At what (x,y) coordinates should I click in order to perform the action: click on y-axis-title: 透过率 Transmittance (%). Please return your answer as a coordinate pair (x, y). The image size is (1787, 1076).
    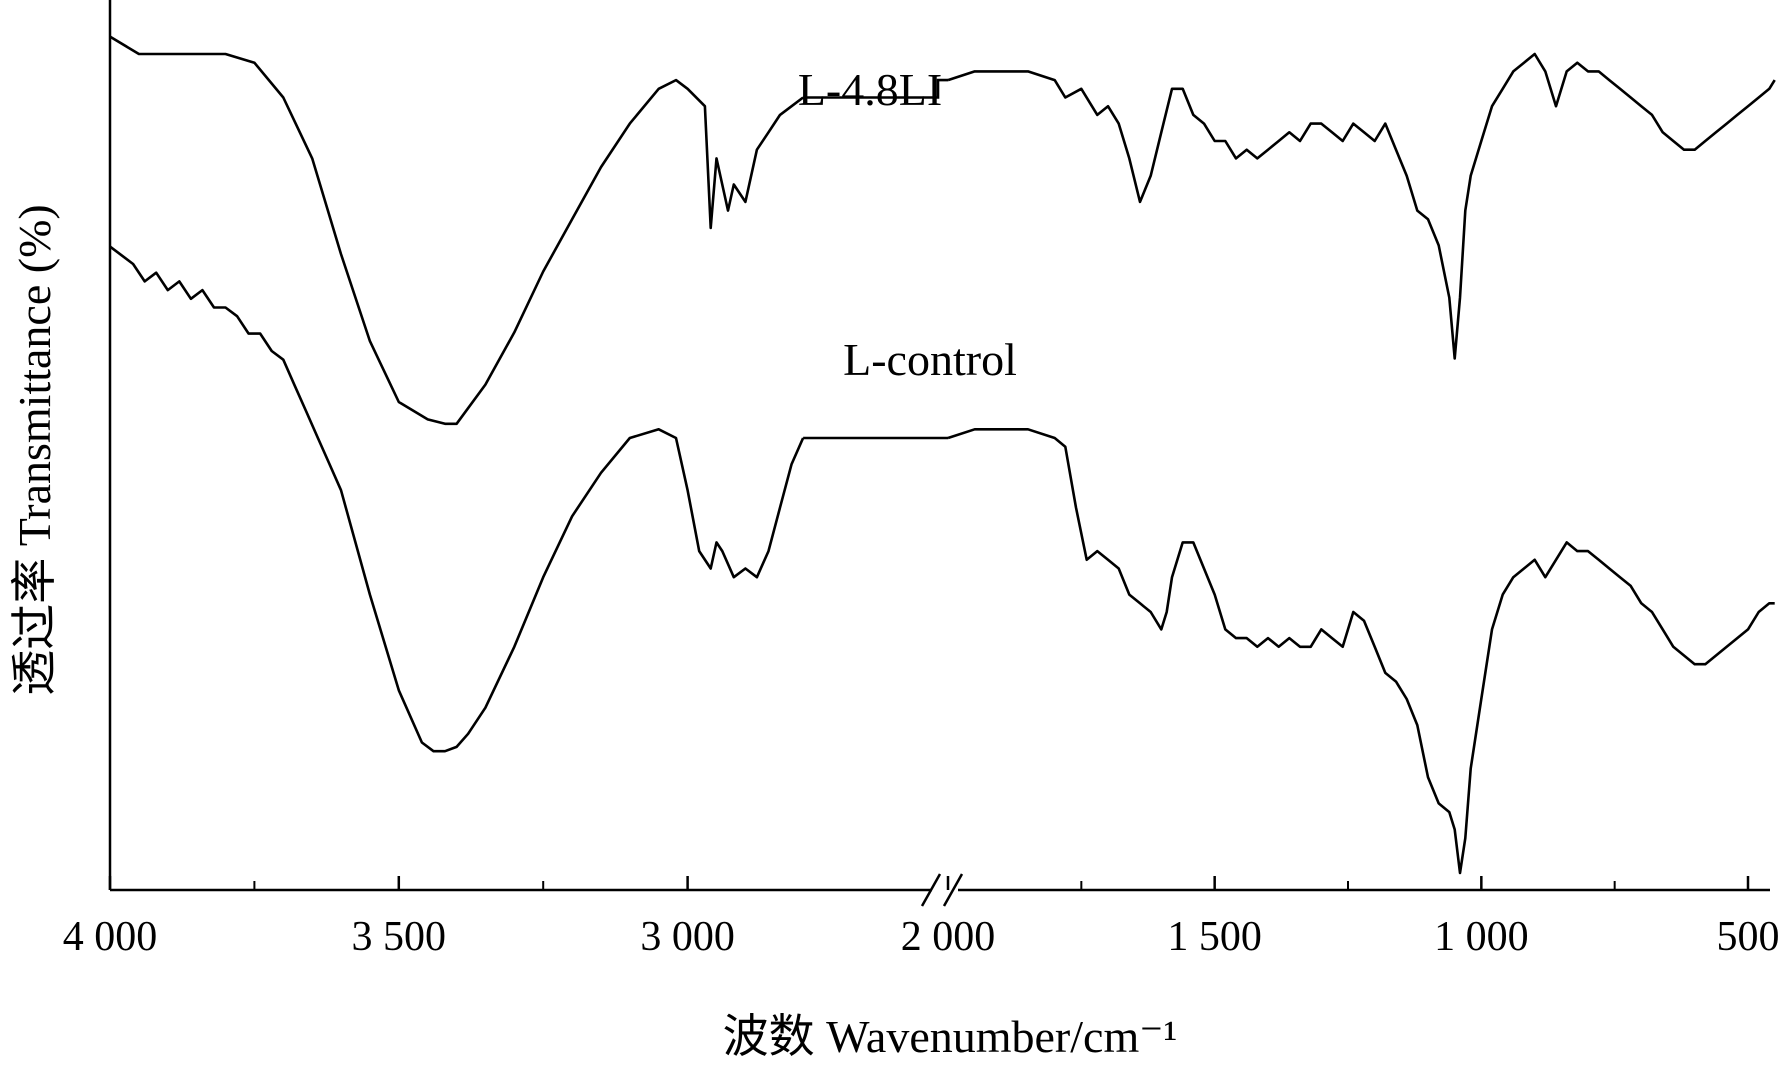
    Looking at the image, I should click on (34, 449).